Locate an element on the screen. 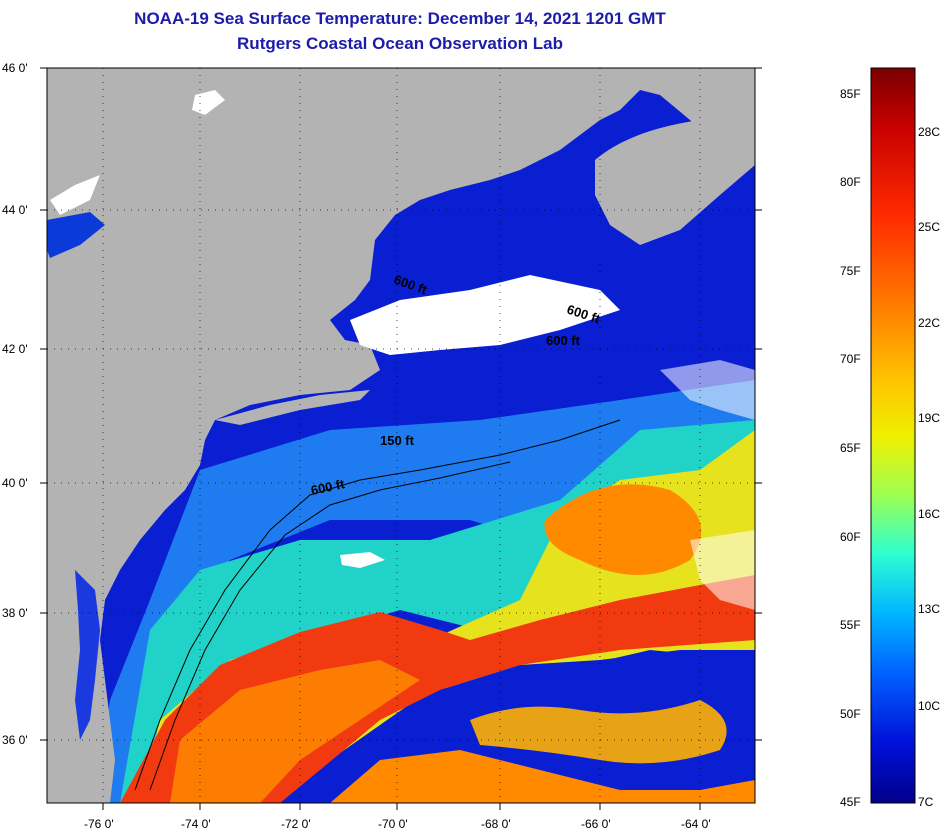 Image resolution: width=944 pixels, height=832 pixels. latitude-label: 40 0' is located at coordinates (15, 483).